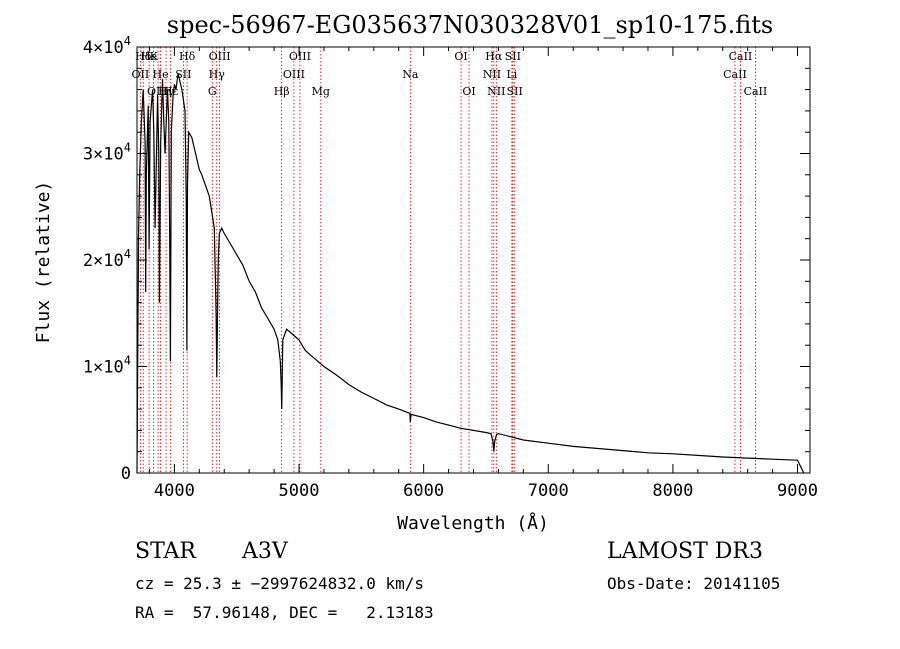  I want to click on marker-label-18: CaII, so click(735, 74).